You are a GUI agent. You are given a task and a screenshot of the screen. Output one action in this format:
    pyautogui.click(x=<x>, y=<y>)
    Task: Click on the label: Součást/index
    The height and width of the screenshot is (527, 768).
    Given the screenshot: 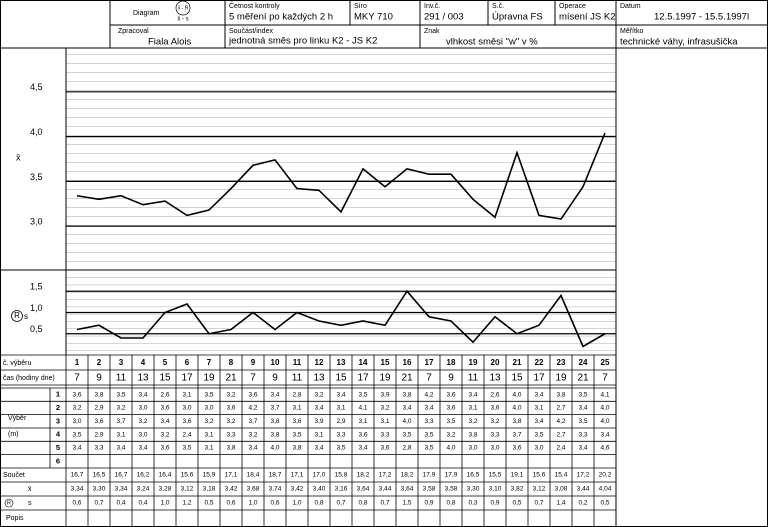 What is the action you would take?
    pyautogui.click(x=251, y=31)
    